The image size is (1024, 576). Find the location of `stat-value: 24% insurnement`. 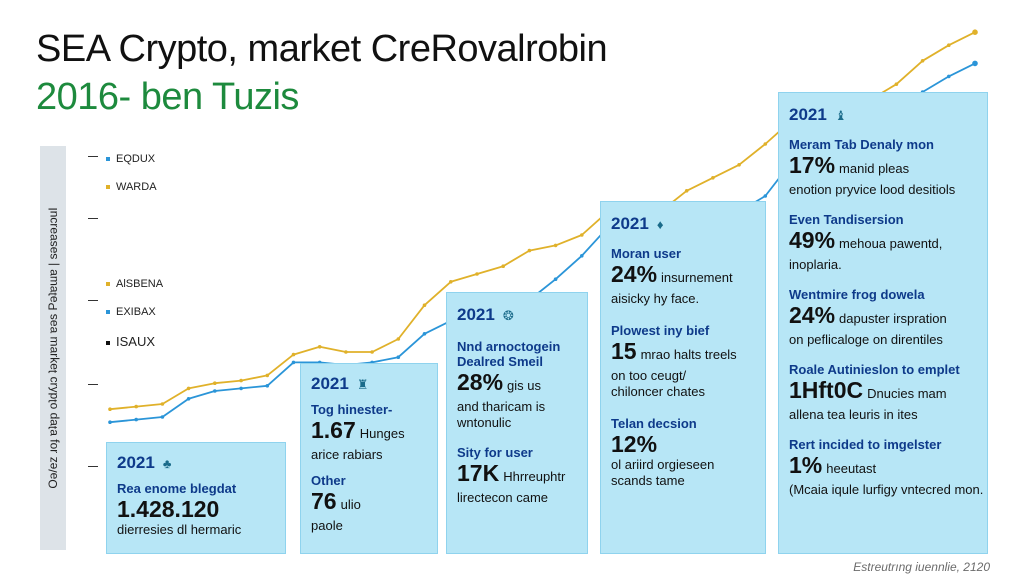

stat-value: 24% insurnement is located at coordinates (672, 274).